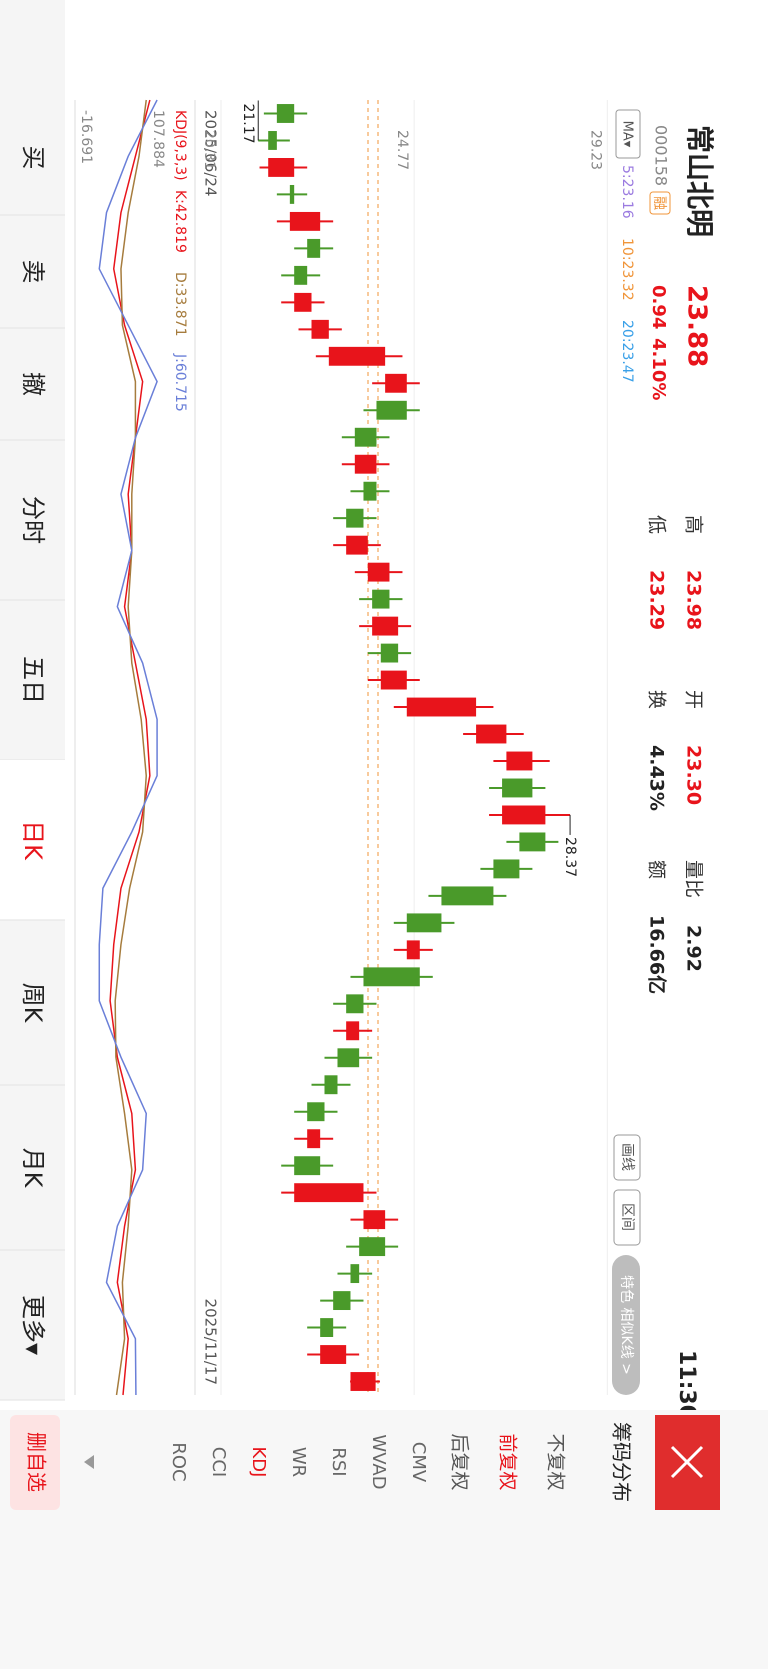 The height and width of the screenshot is (1669, 768). Describe the element at coordinates (658, 307) in the screenshot. I see `change: 0.94` at that location.